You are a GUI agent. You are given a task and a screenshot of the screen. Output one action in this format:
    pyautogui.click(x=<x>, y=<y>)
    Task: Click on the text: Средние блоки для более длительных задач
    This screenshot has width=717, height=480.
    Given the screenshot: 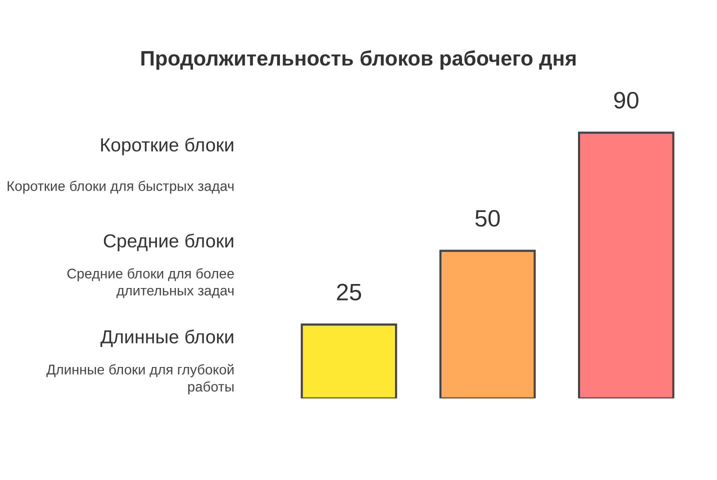 What is the action you would take?
    pyautogui.click(x=150, y=283)
    